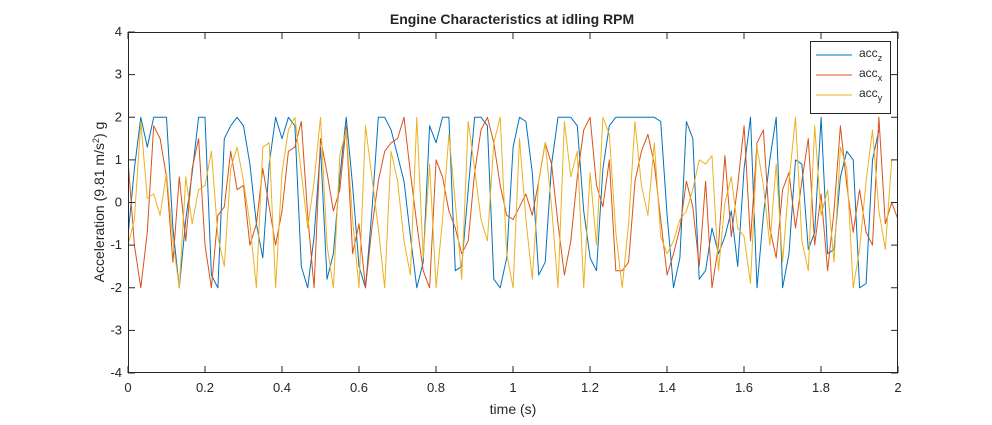 This screenshot has width=992, height=425. What do you see at coordinates (127, 387) in the screenshot?
I see `x-tick-label: 0` at bounding box center [127, 387].